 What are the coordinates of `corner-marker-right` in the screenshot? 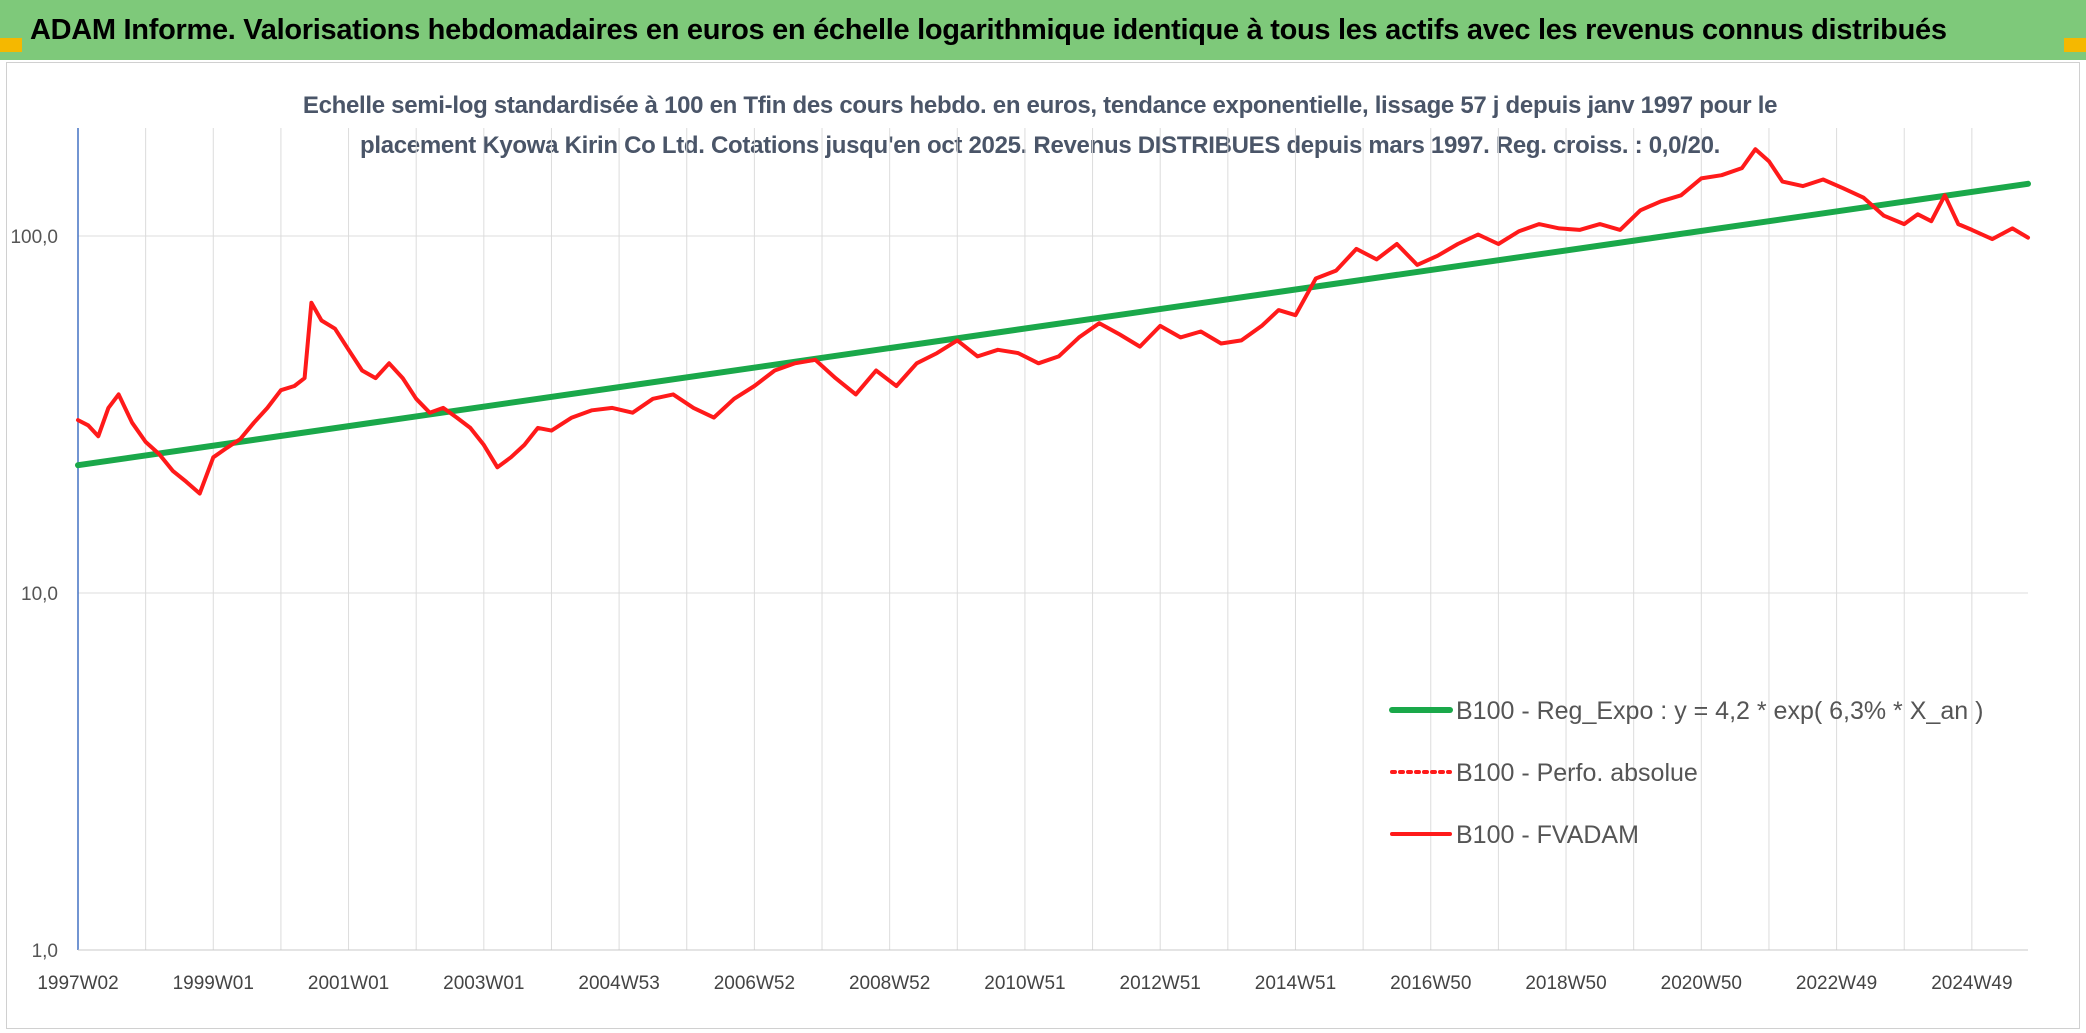 It's located at (2075, 45).